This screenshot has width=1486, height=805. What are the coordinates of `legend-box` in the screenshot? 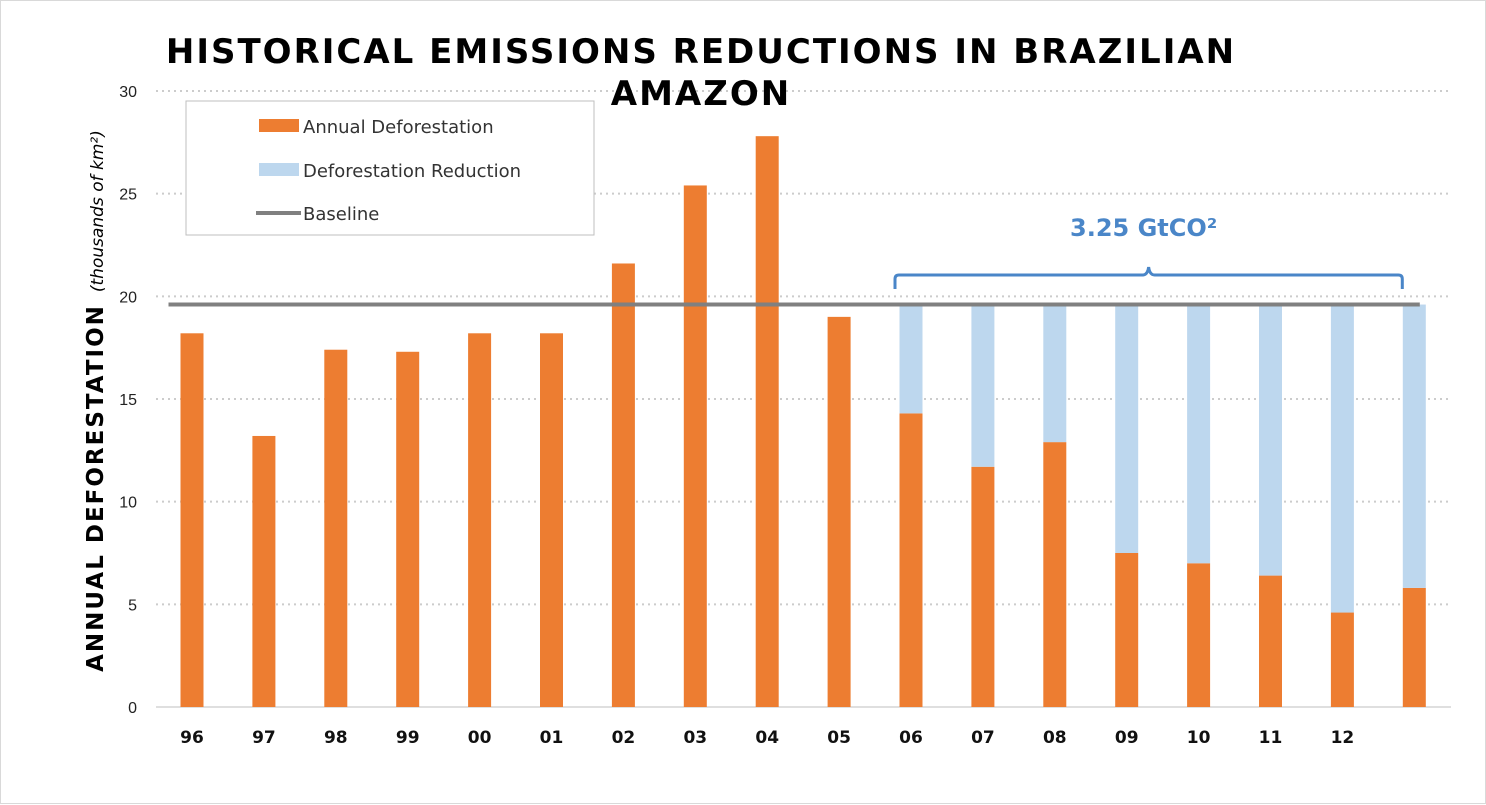 It's located at (390, 168).